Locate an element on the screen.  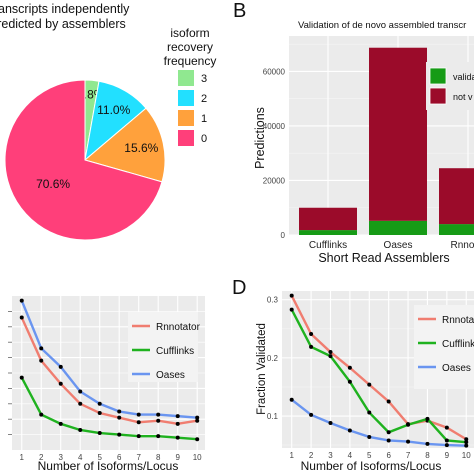
panel-c-line-chart-legend is located at coordinates (163, 347).